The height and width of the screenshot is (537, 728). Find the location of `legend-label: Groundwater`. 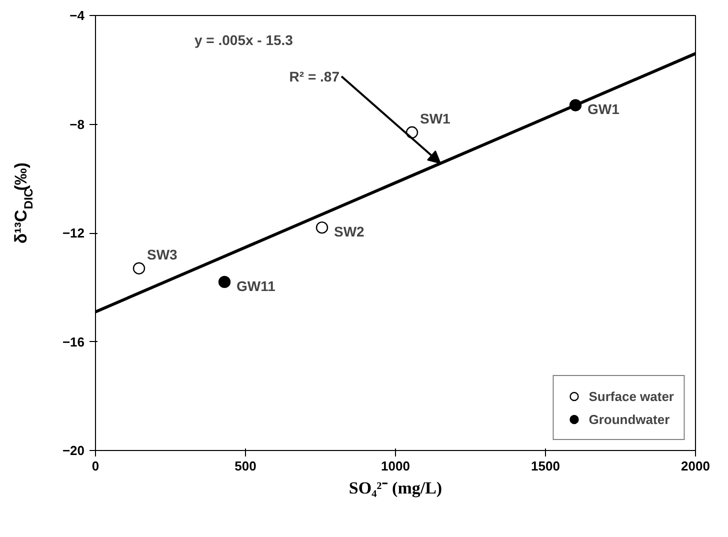

legend-label: Groundwater is located at coordinates (629, 419).